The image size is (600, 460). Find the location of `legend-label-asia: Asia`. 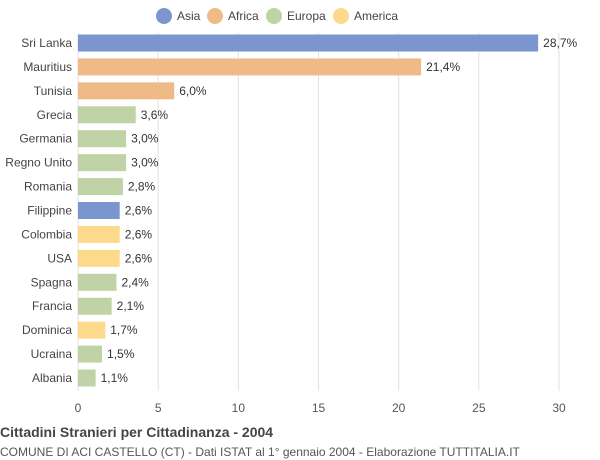

legend-label-asia: Asia is located at coordinates (189, 16).